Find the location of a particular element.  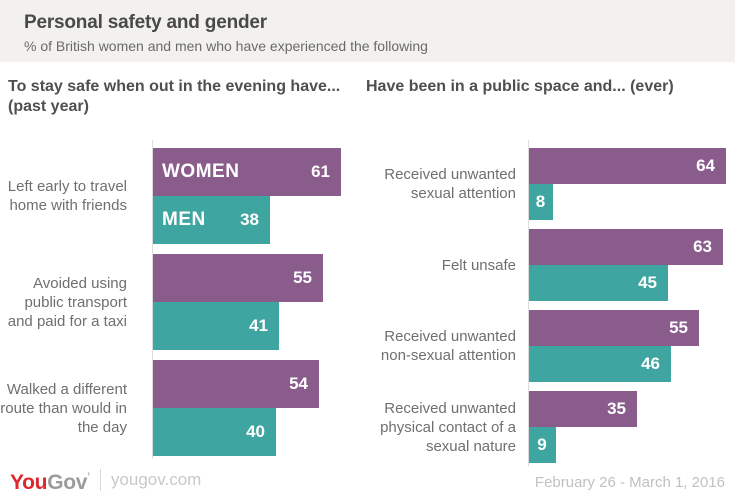

men-bar: MEN 38 is located at coordinates (211, 220).